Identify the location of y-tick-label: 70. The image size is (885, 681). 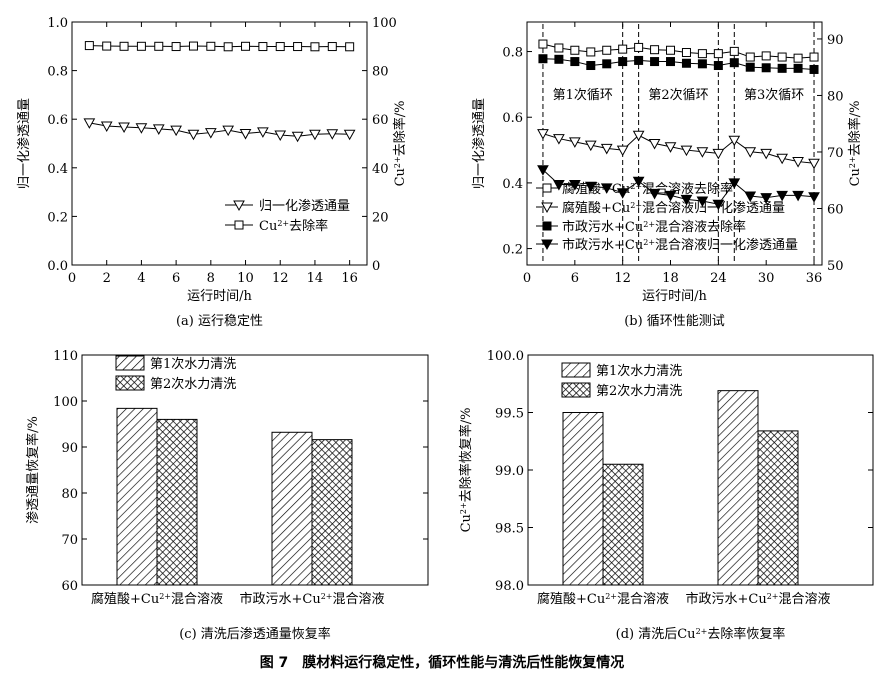
(69, 540).